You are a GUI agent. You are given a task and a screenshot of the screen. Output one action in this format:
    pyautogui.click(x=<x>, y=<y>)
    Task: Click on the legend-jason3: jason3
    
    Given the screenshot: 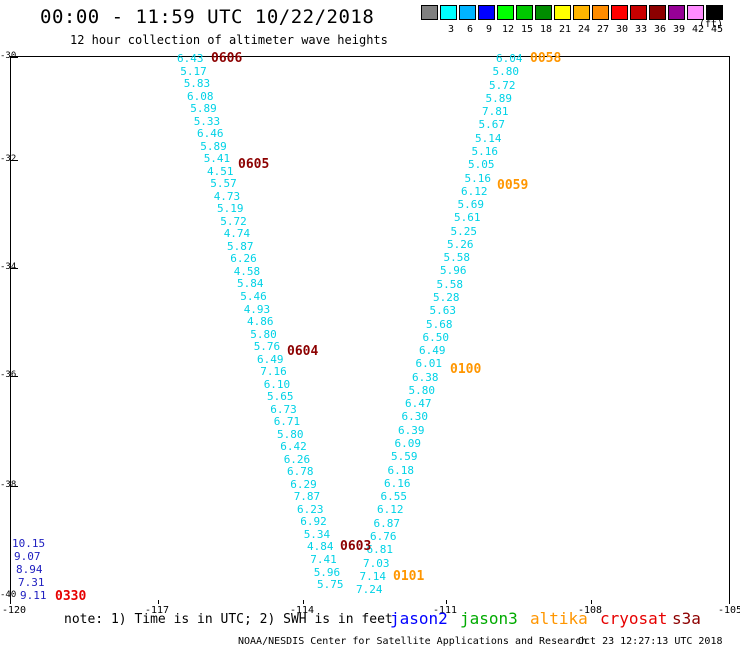 What is the action you would take?
    pyautogui.click(x=489, y=618)
    